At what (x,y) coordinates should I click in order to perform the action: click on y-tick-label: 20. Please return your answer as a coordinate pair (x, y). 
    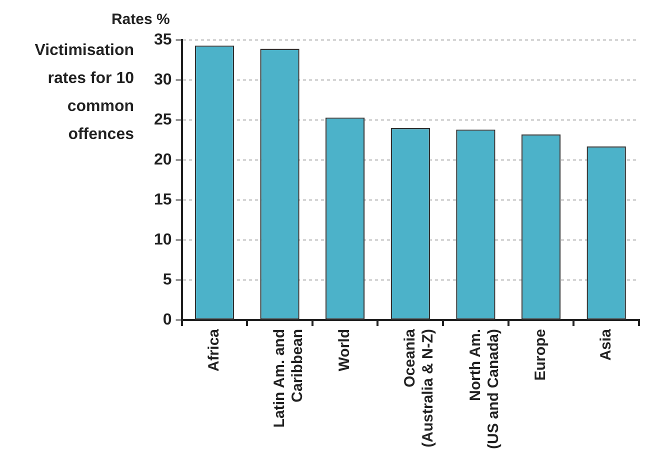
    Looking at the image, I should click on (163, 159).